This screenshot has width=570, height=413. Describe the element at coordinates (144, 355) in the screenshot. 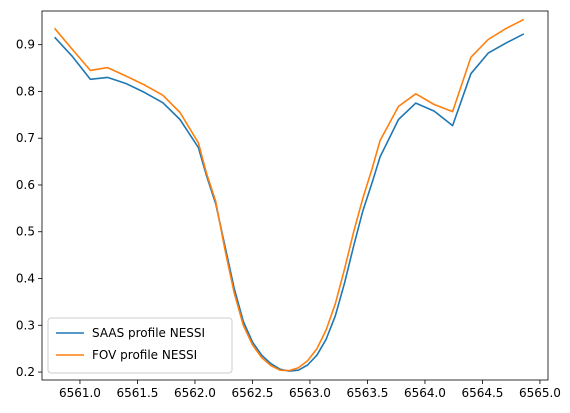

I see `legend-label-2: FOV profile NESSI` at that location.